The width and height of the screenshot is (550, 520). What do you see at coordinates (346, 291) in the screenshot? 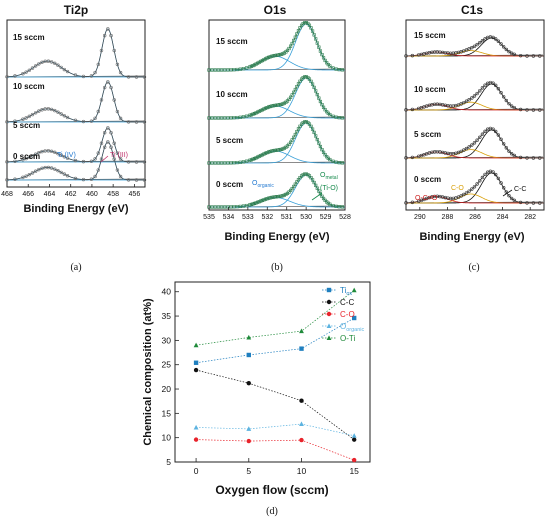
I see `legend-label: Tiox` at bounding box center [346, 291].